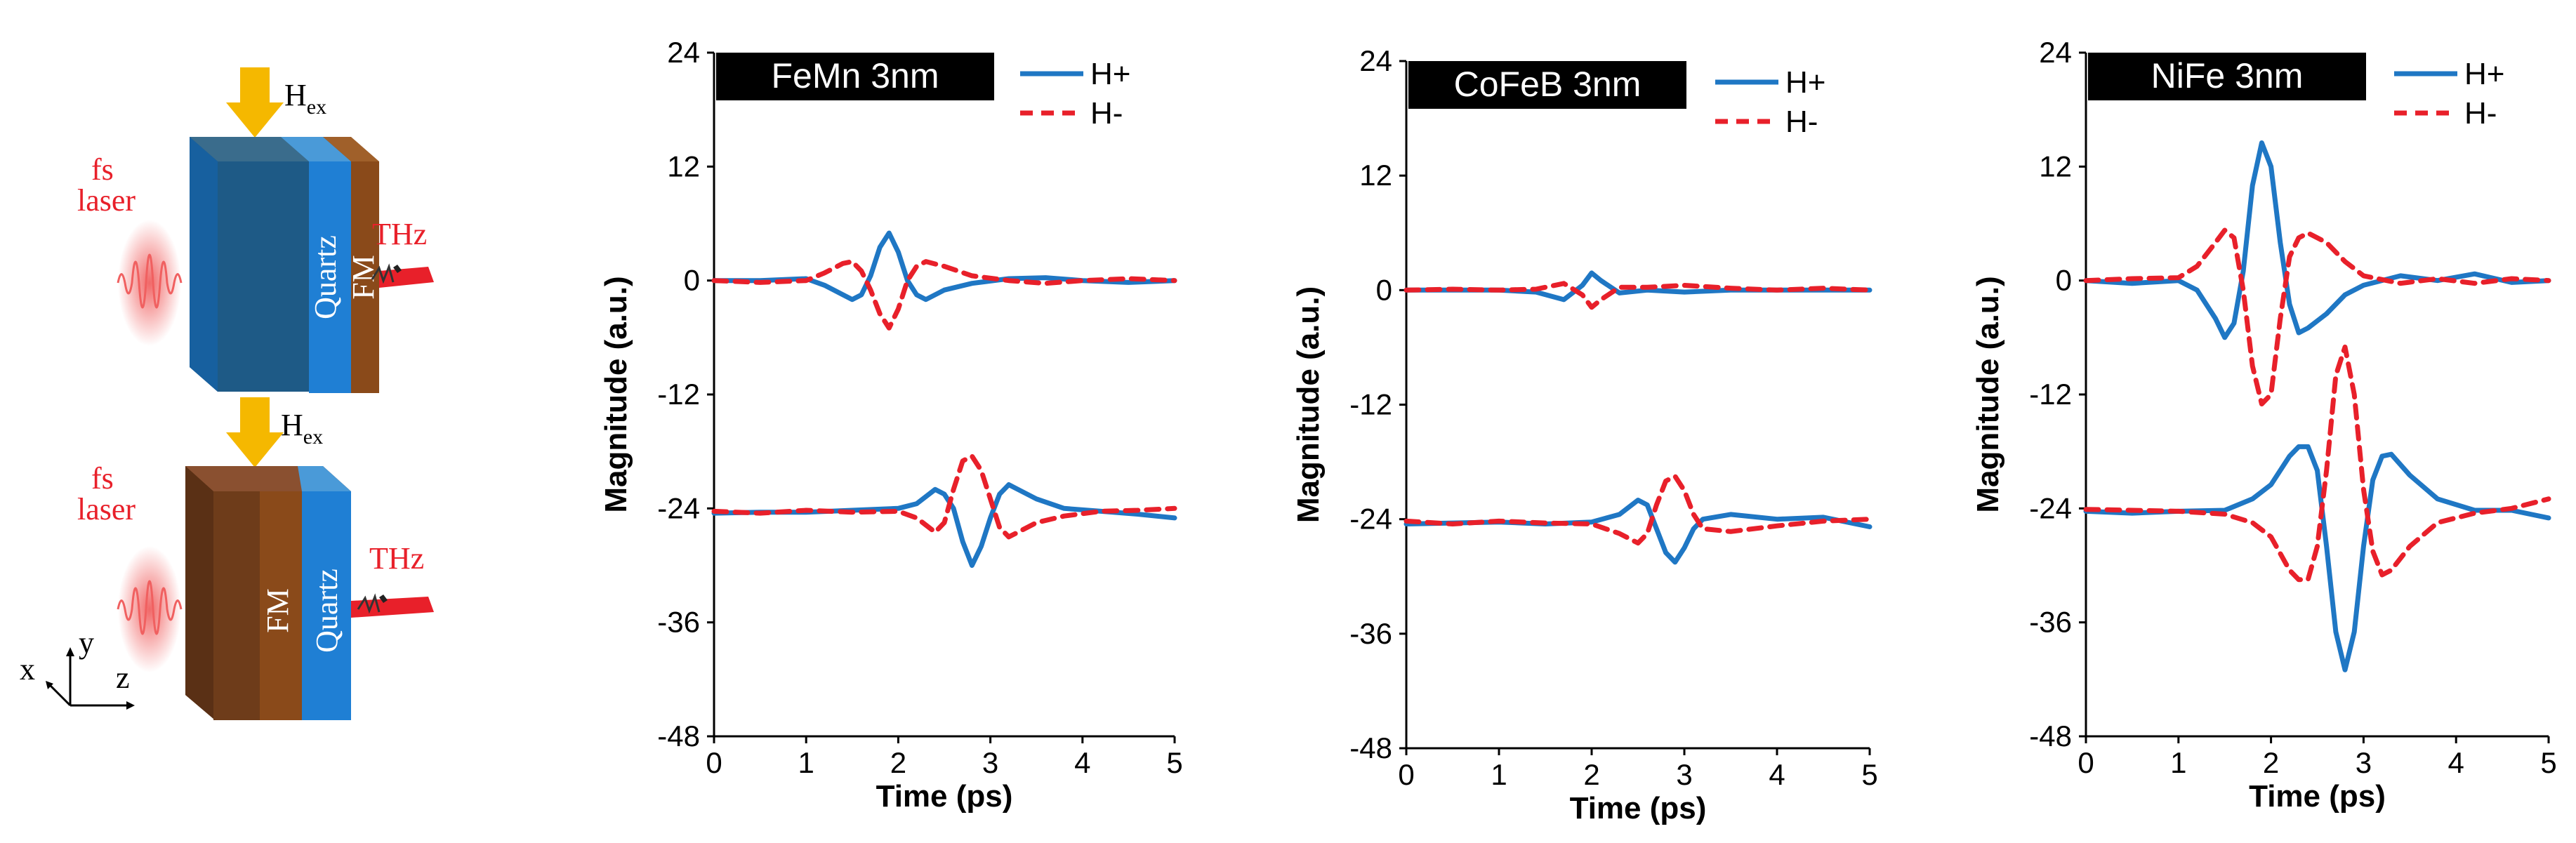 This screenshot has height=843, width=2576. I want to click on top-quartz-layer, so click(330, 277).